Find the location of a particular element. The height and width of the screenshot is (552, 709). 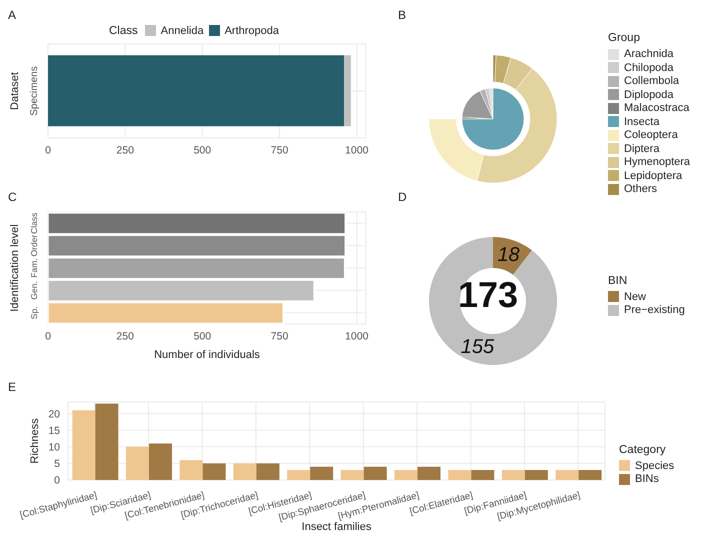

legend-title: Category is located at coordinates (642, 450).